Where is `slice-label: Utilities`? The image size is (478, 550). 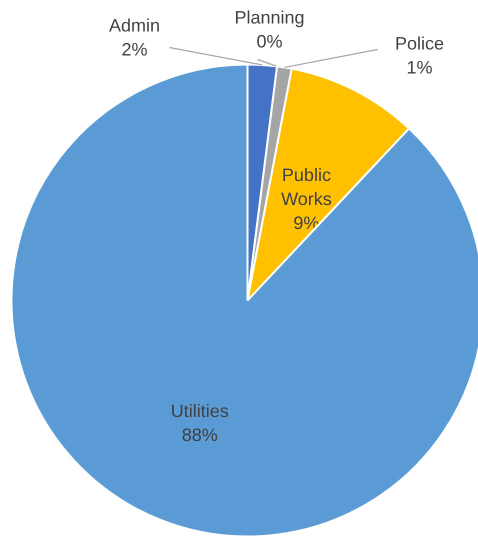
slice-label: Utilities is located at coordinates (199, 411).